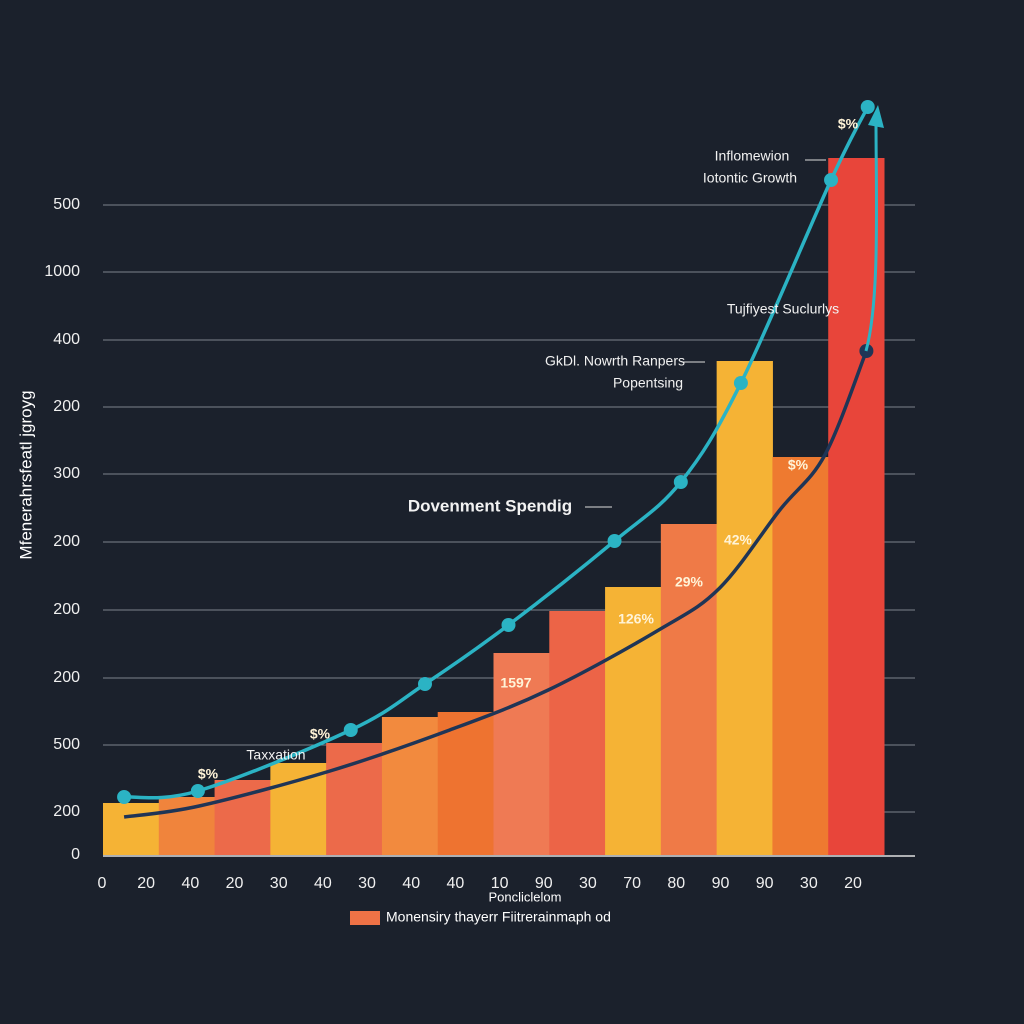 The height and width of the screenshot is (1024, 1024). I want to click on x-tick-label: 80, so click(676, 883).